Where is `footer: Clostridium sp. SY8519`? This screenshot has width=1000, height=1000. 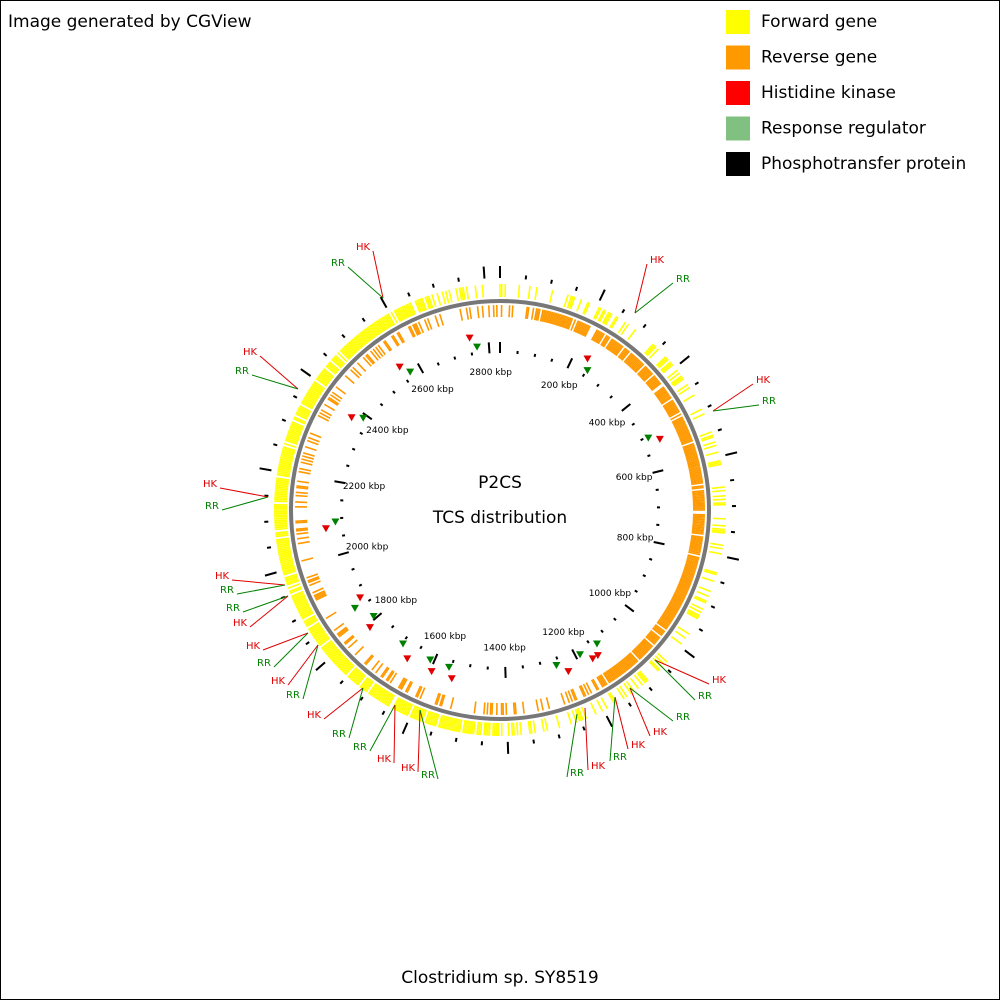 footer: Clostridium sp. SY8519 is located at coordinates (499, 978).